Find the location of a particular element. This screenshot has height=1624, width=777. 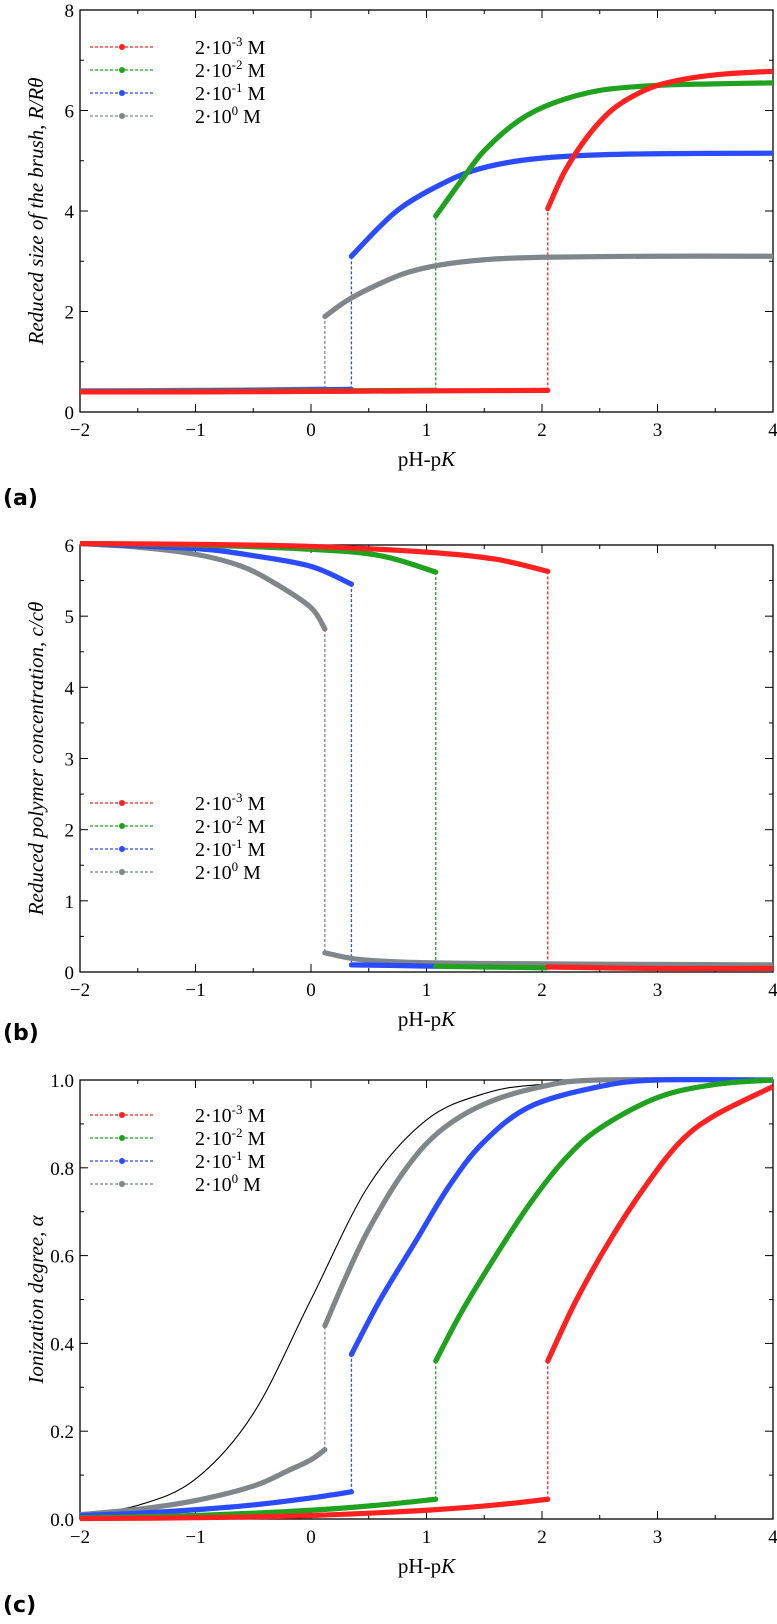

y-tick-label: 5 is located at coordinates (70, 617).